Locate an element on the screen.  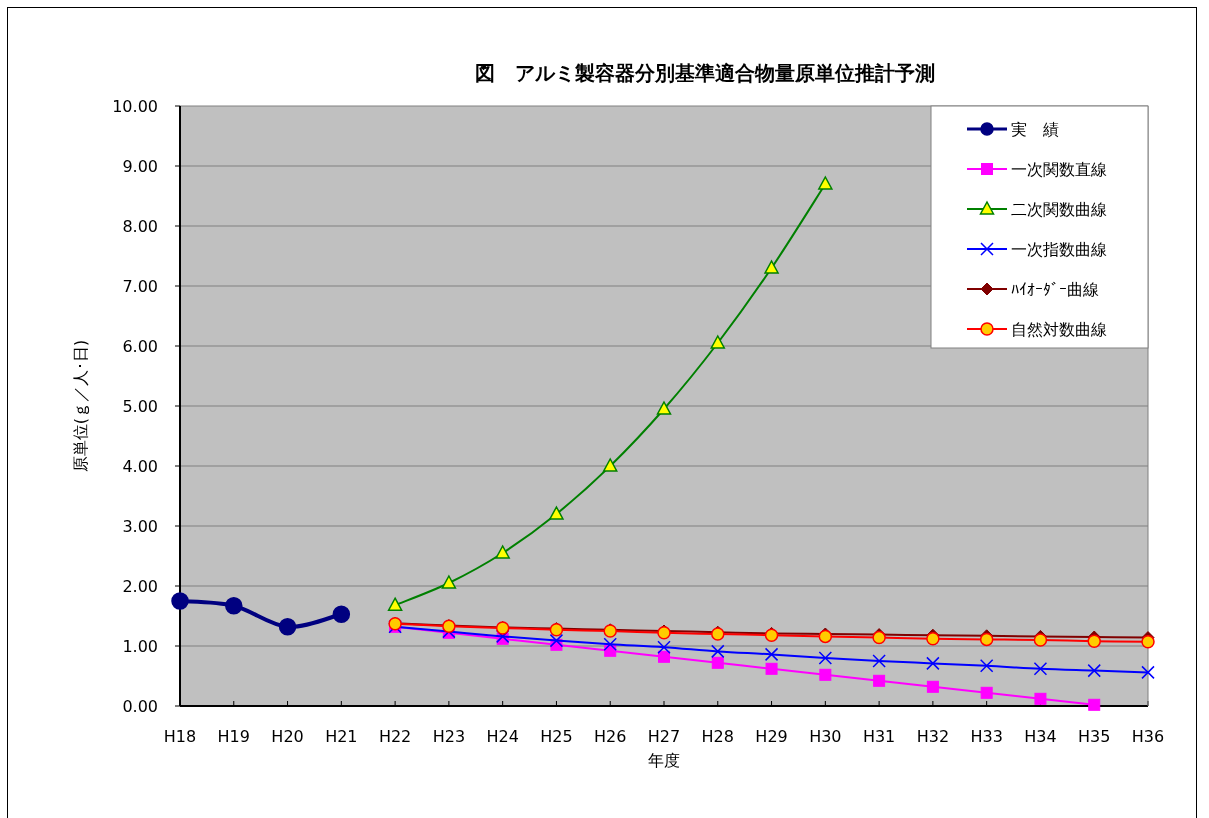
x-tick-label: H20 is located at coordinates (287, 736).